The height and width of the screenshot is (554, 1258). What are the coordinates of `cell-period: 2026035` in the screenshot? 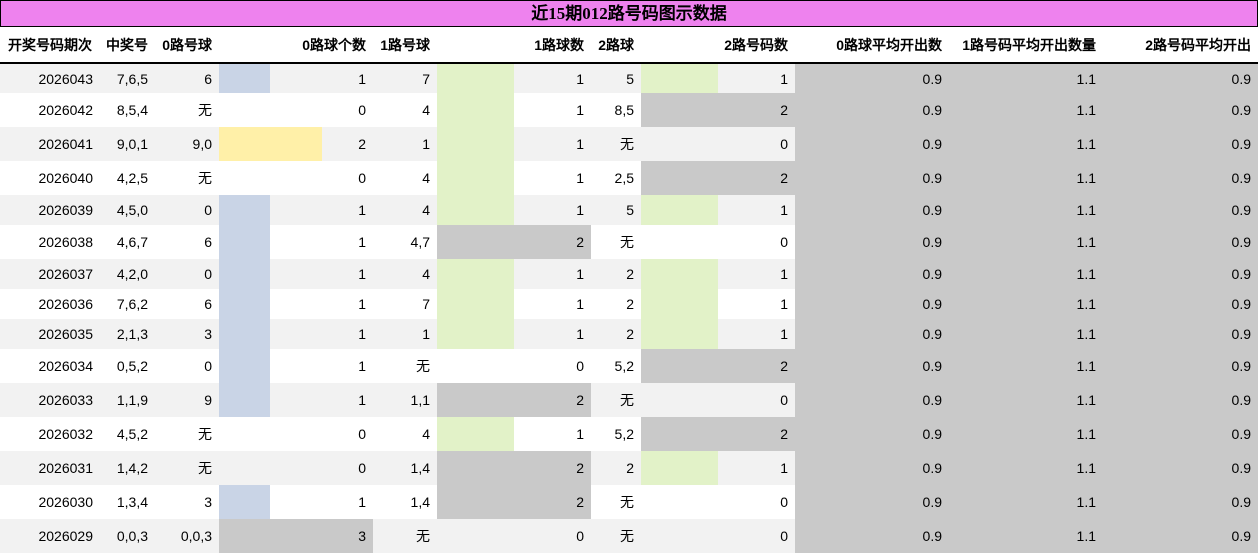 It's located at (50, 334).